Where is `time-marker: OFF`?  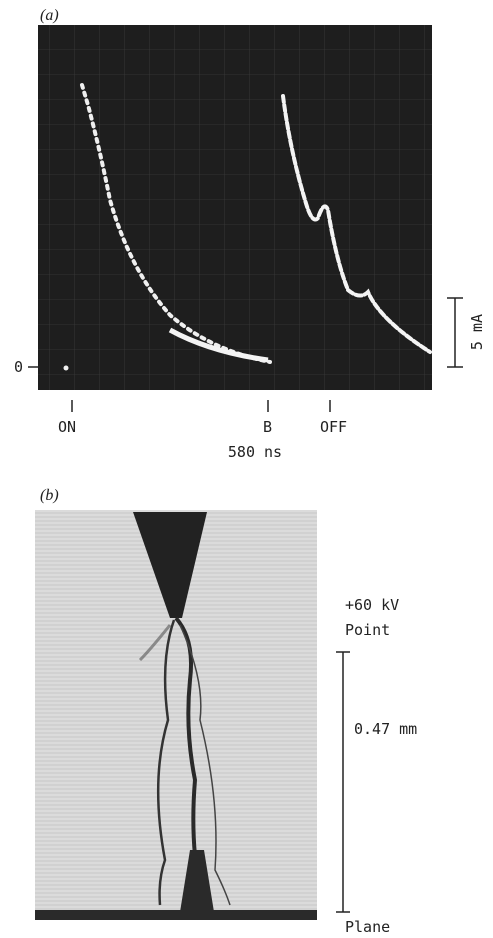
time-marker: OFF is located at coordinates (333, 427).